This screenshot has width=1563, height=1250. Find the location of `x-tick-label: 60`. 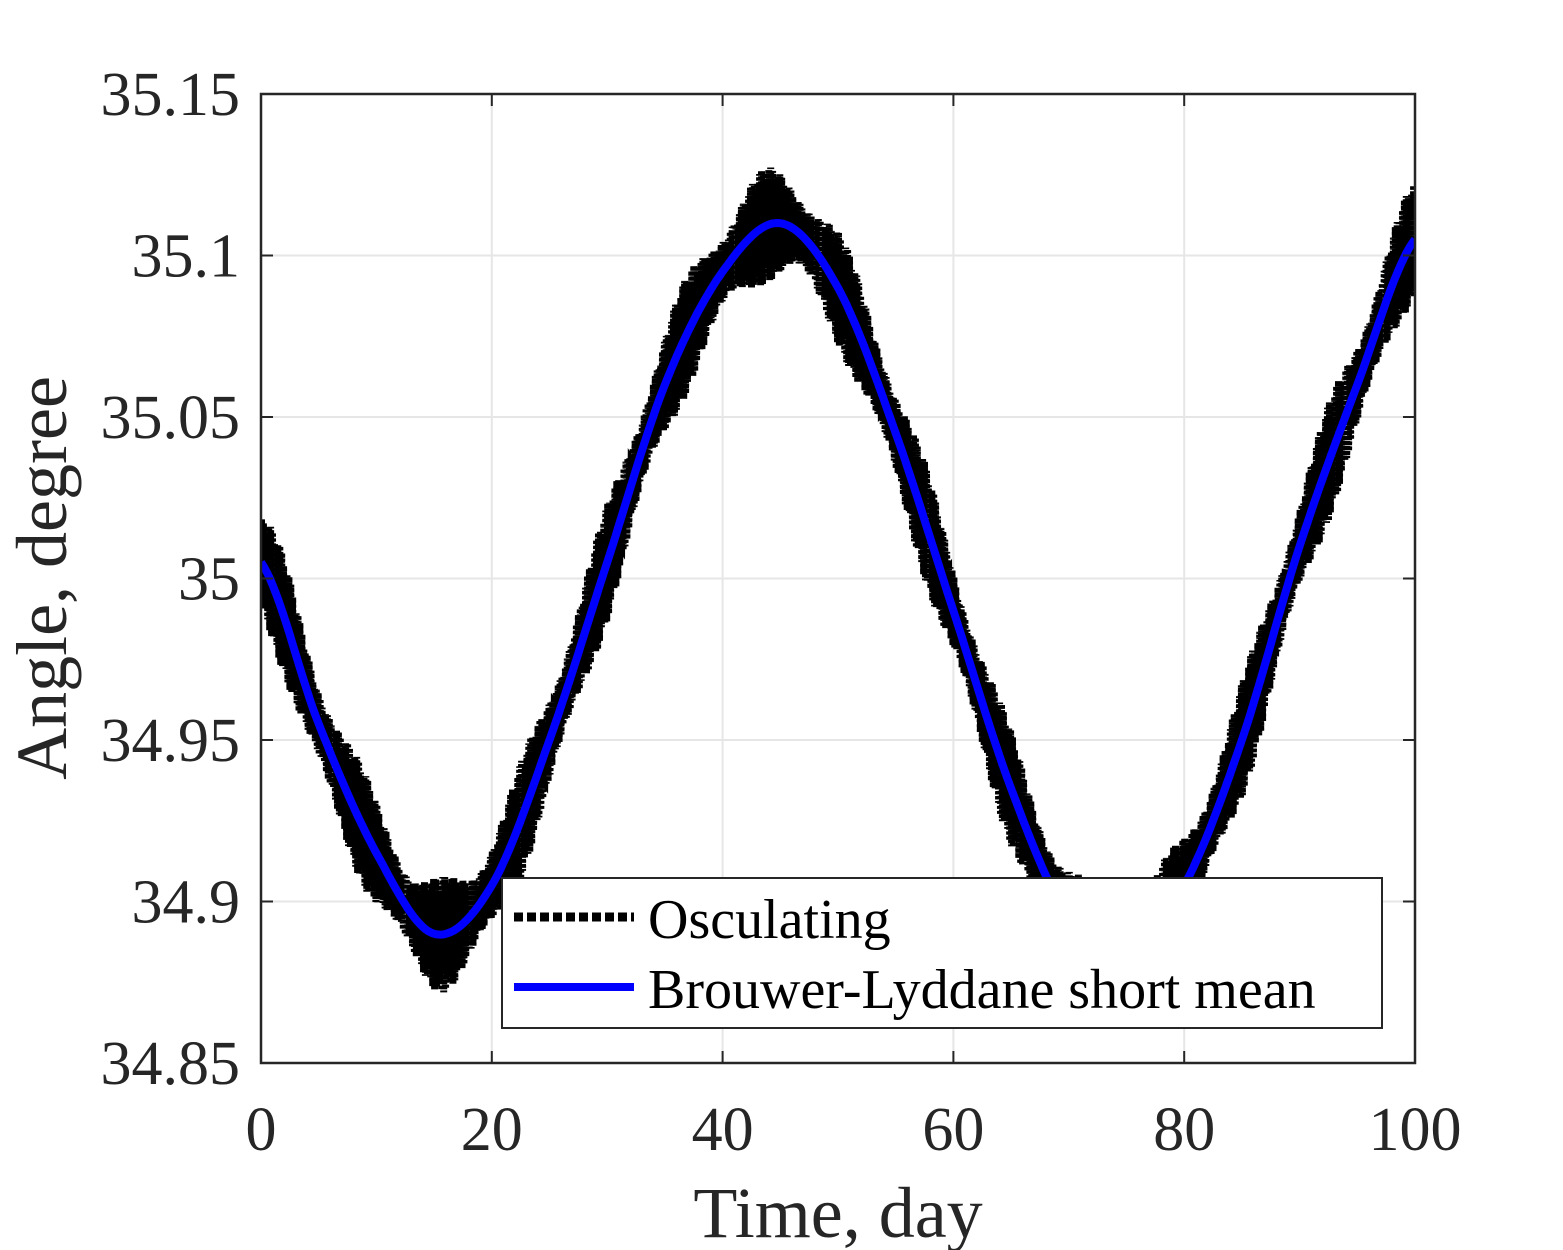

x-tick-label: 60 is located at coordinates (953, 1130).